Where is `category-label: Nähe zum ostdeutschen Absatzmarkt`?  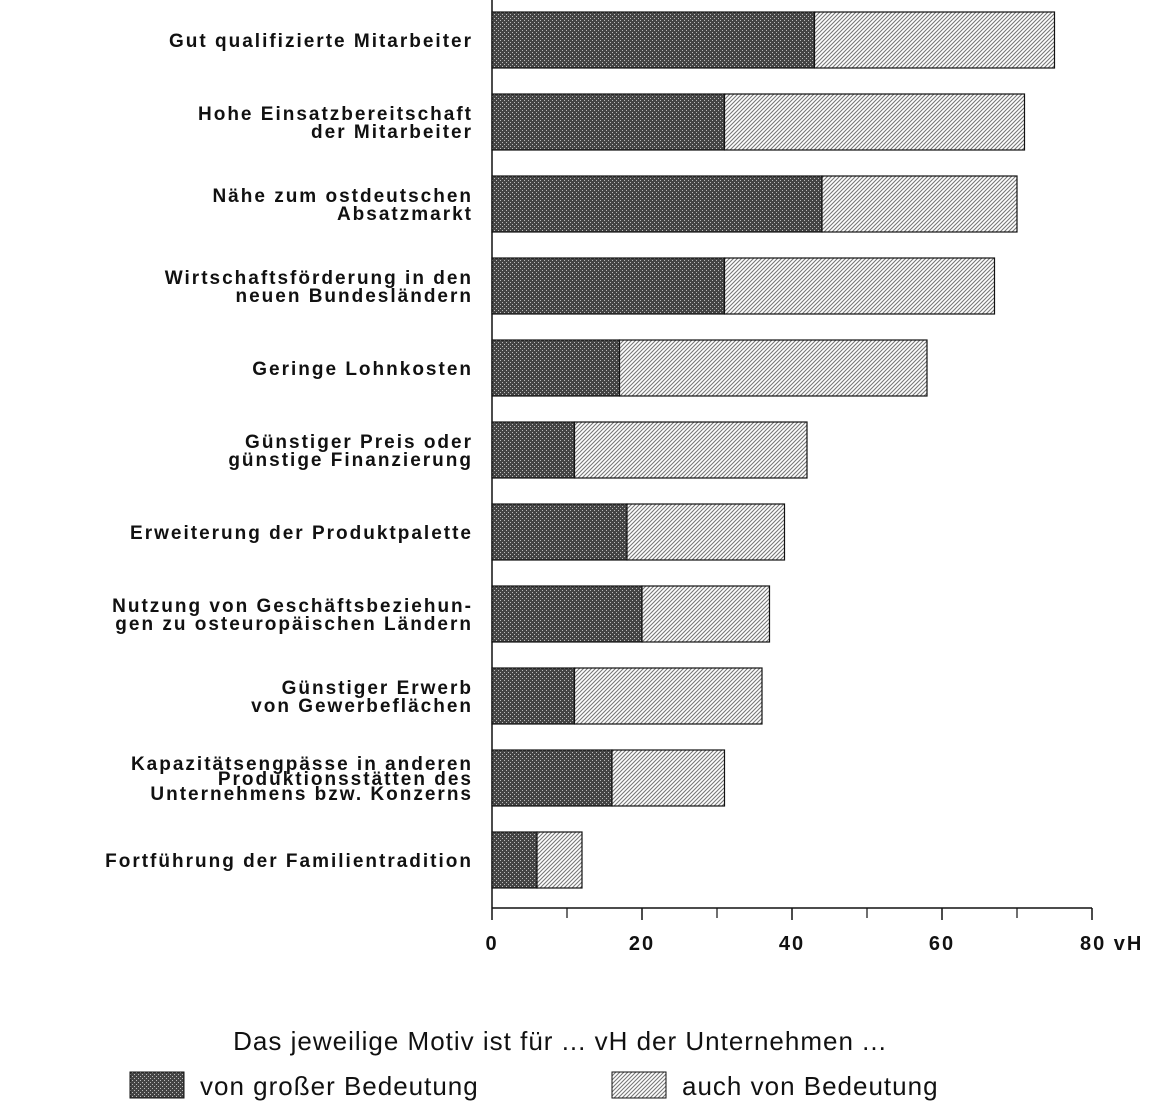
category-label: Nähe zum ostdeutschen Absatzmarkt is located at coordinates (342, 205).